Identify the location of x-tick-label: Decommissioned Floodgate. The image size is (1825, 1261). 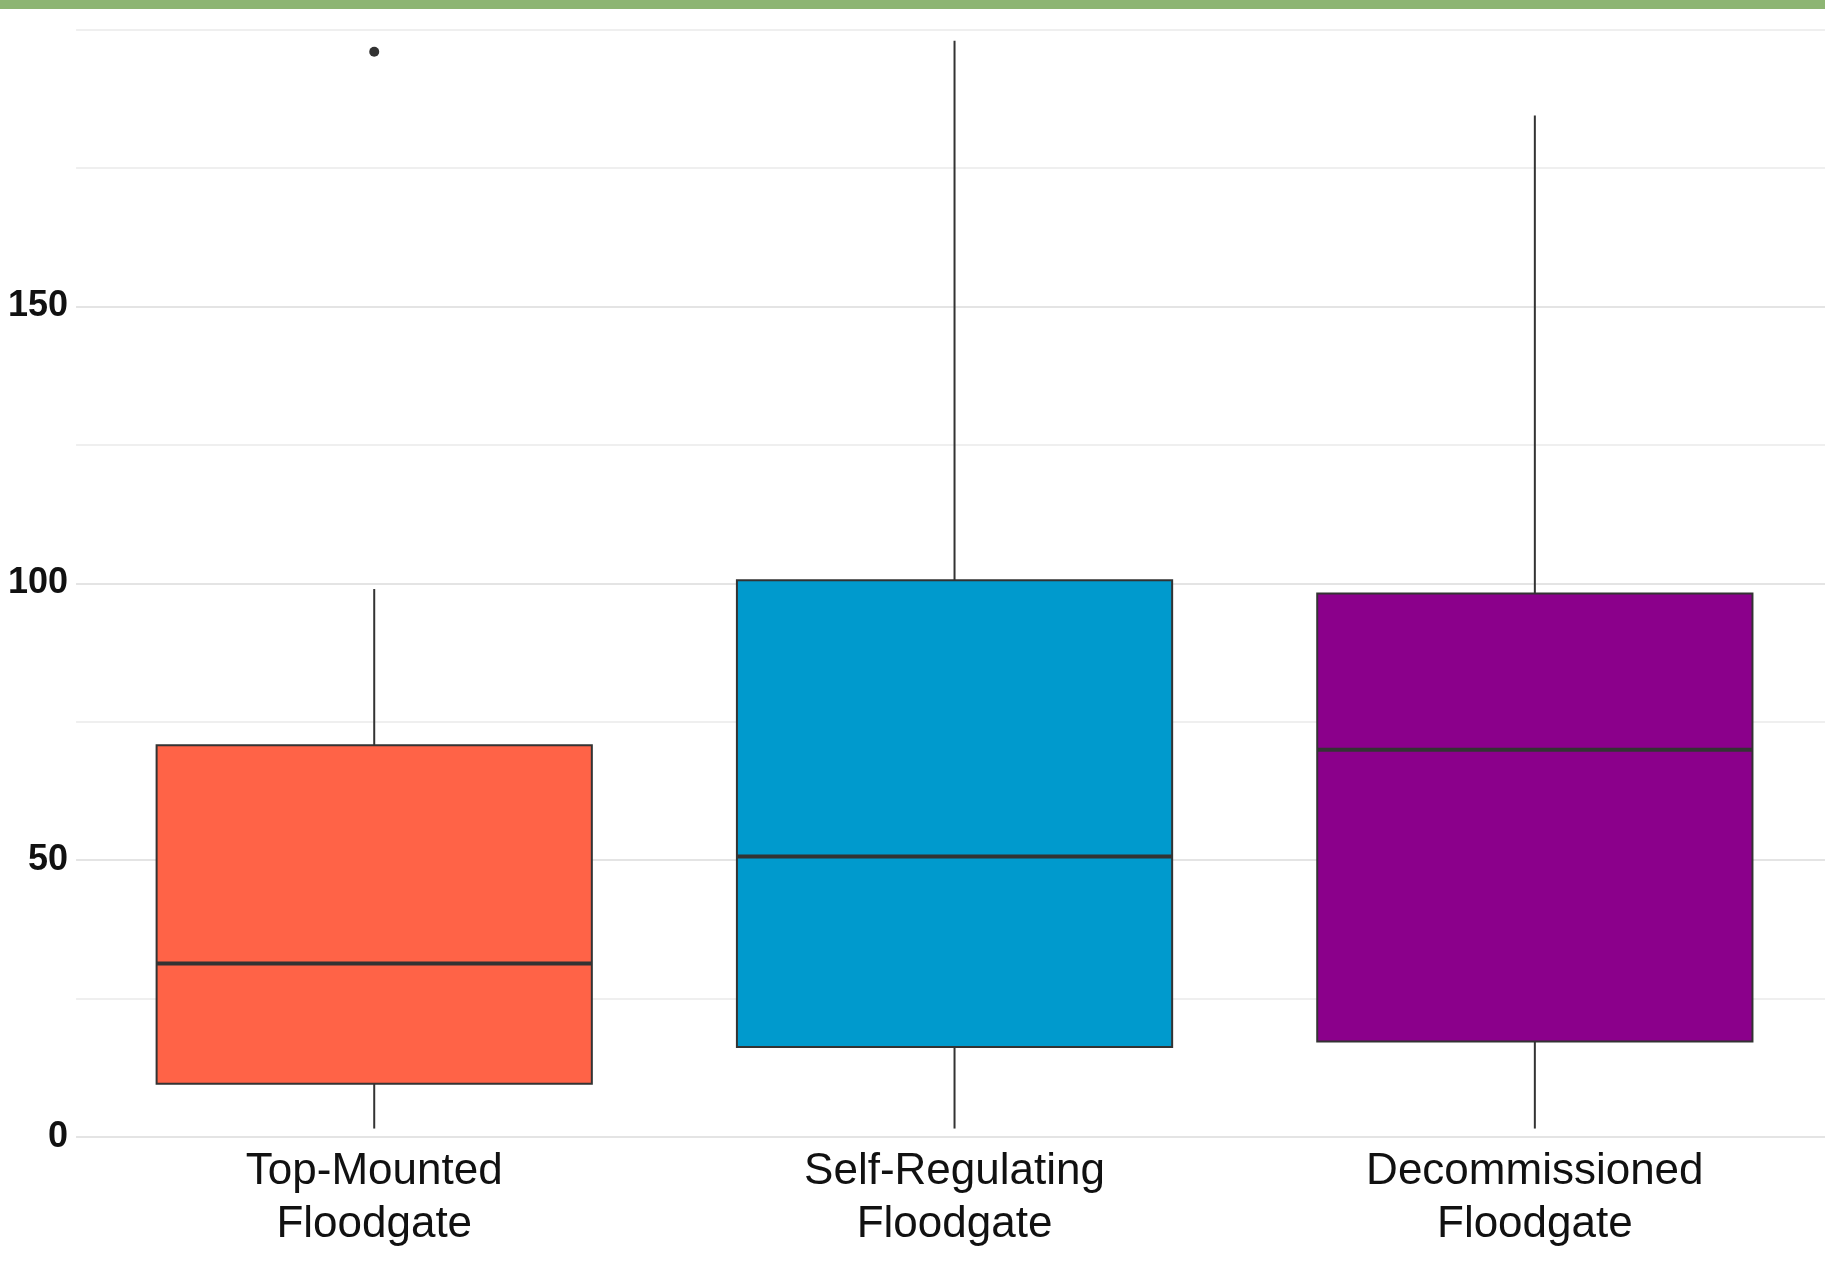
(1535, 1194).